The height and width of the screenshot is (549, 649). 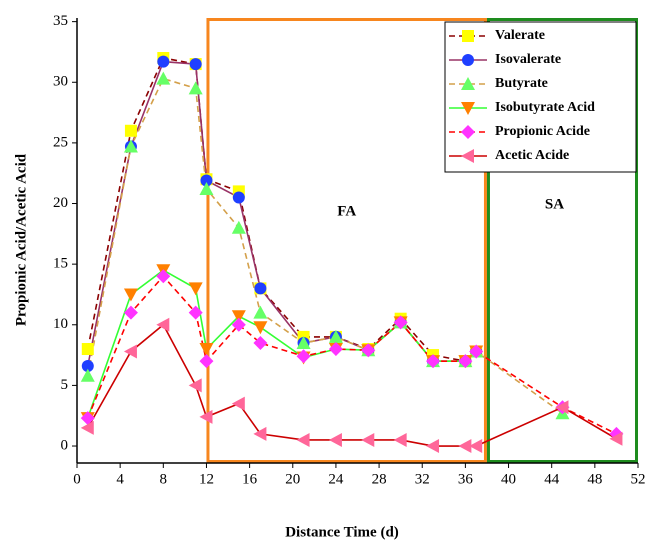 I want to click on legend-label: Butyrate, so click(x=521, y=83).